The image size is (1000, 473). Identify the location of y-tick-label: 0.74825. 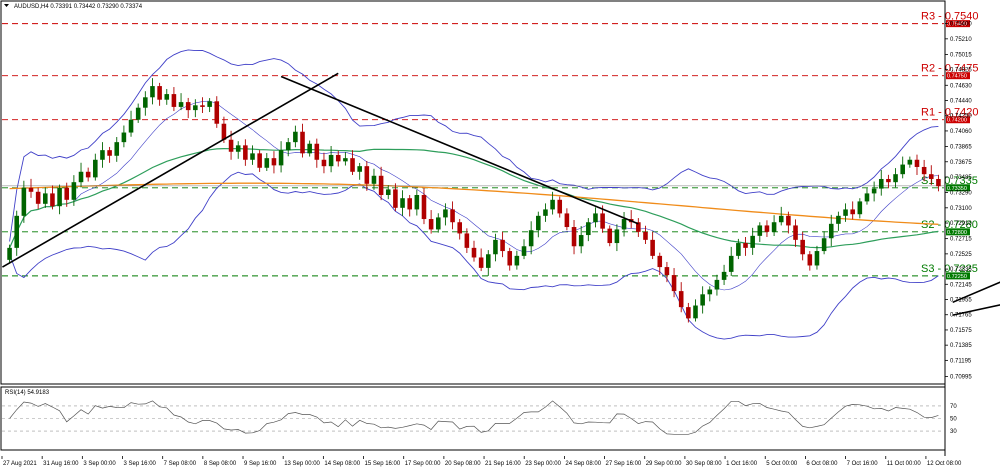
(961, 71).